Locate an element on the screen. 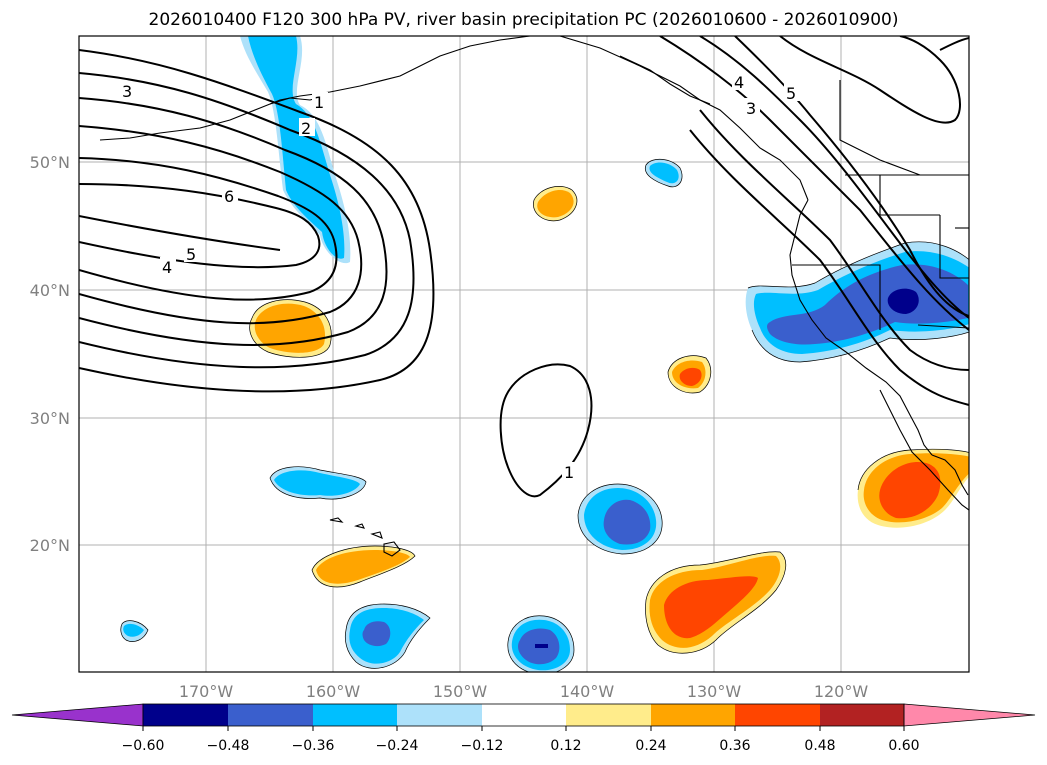  lat-label: 30°N is located at coordinates (50, 418).